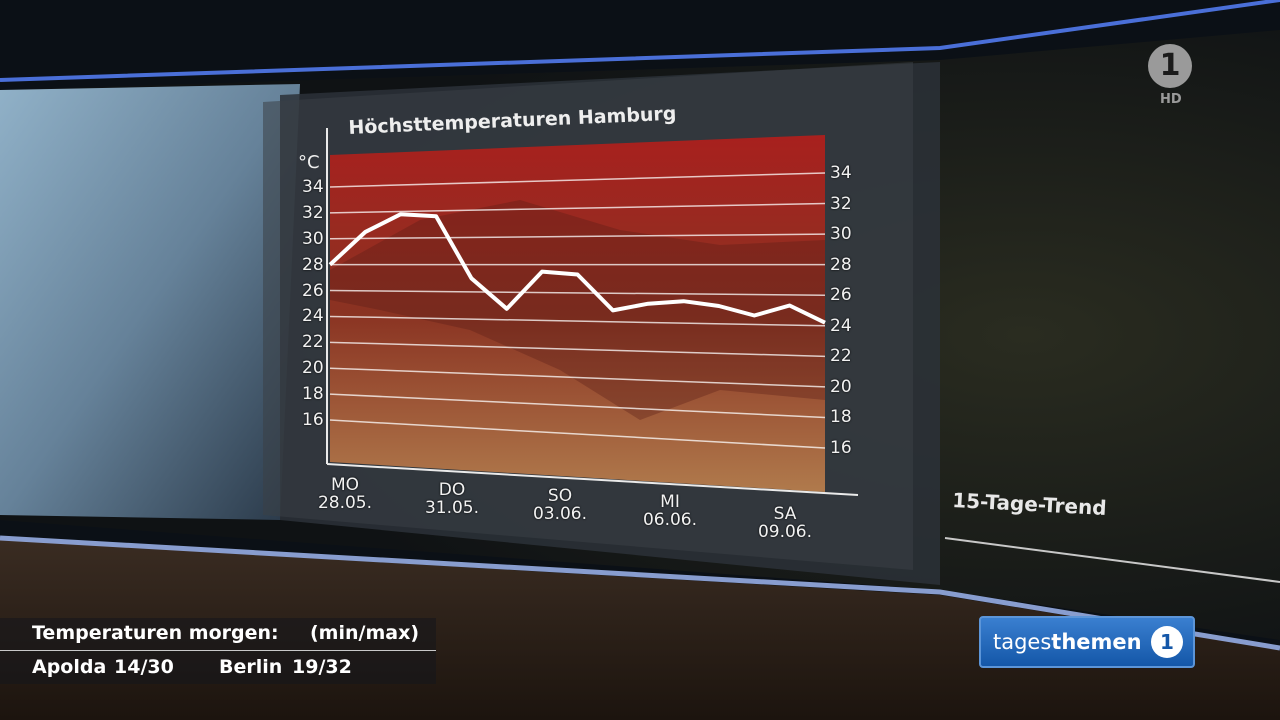 The width and height of the screenshot is (1280, 720). Describe the element at coordinates (144, 667) in the screenshot. I see `ticker-city-value: 14/30` at that location.